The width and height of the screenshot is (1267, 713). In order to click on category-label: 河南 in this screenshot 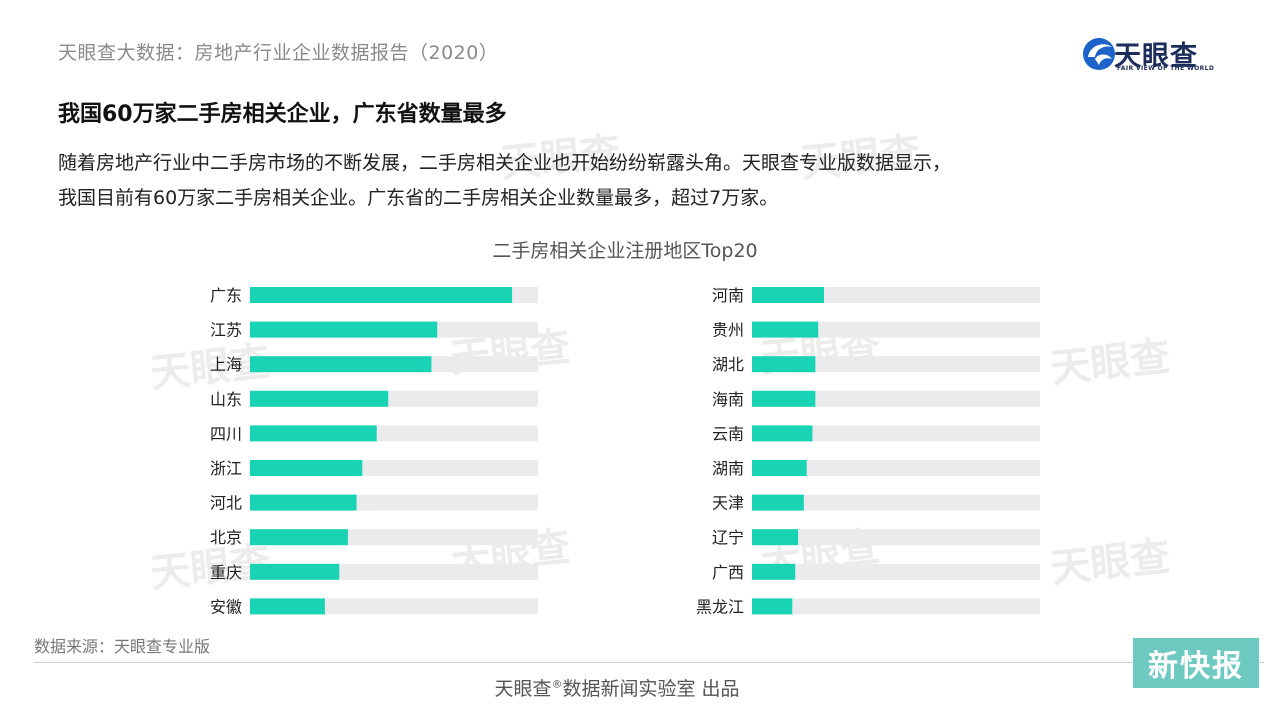, I will do `click(728, 295)`.